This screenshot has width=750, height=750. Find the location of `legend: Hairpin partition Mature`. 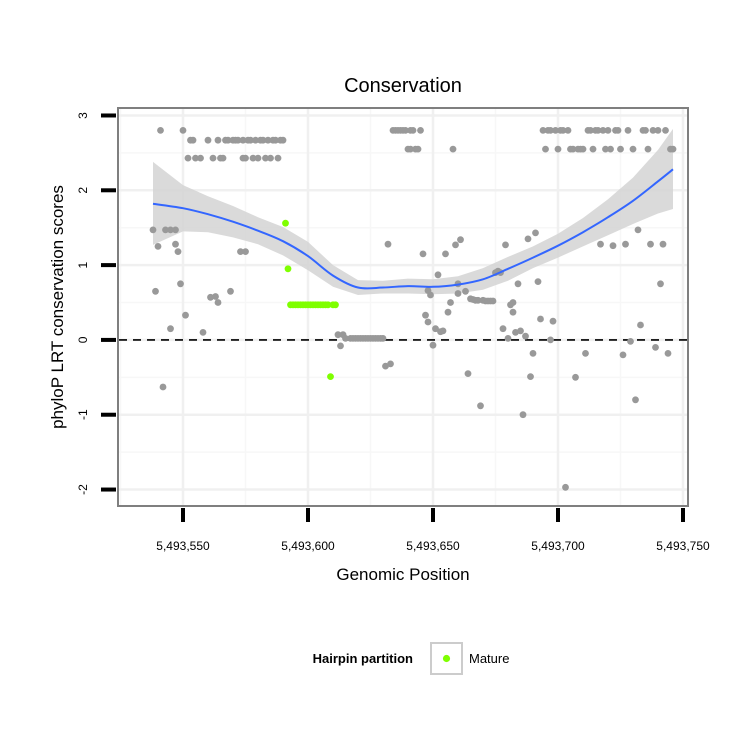

legend: Hairpin partition Mature is located at coordinates (411, 658).